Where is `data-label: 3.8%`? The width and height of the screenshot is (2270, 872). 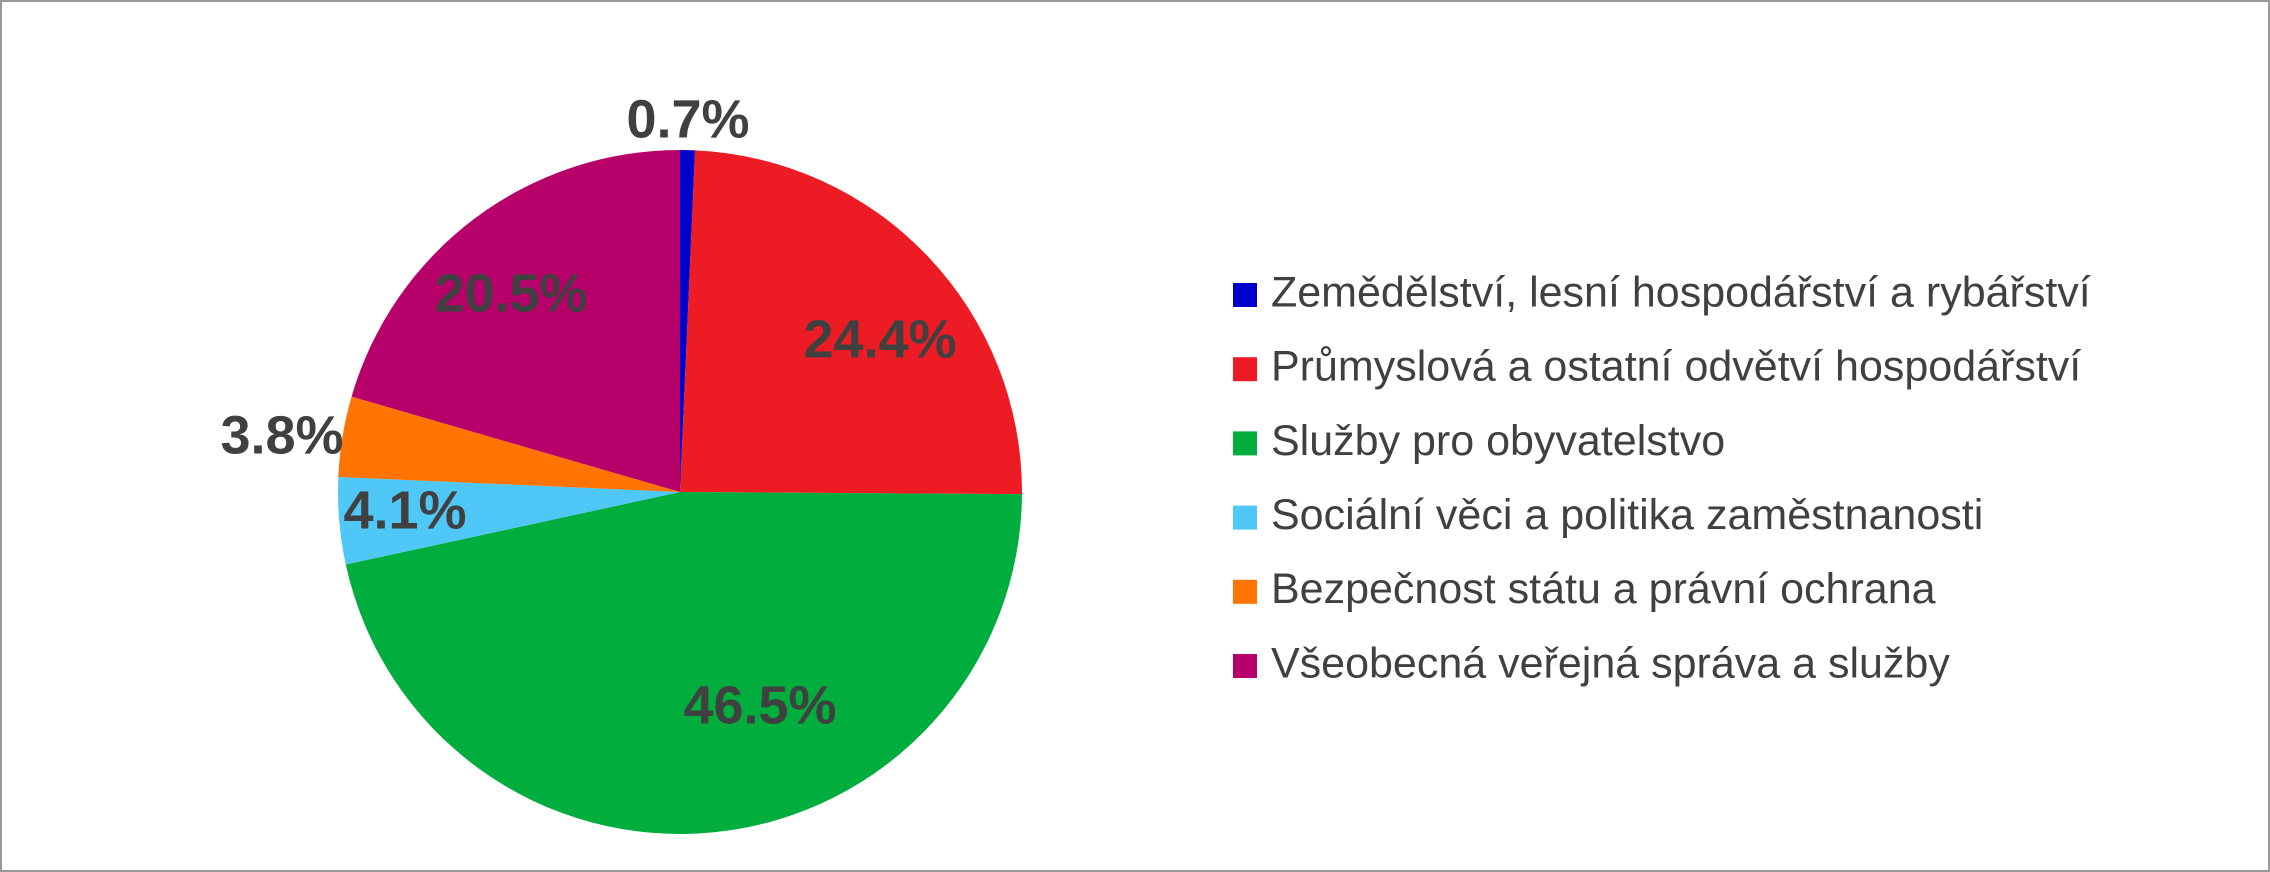 data-label: 3.8% is located at coordinates (281, 435).